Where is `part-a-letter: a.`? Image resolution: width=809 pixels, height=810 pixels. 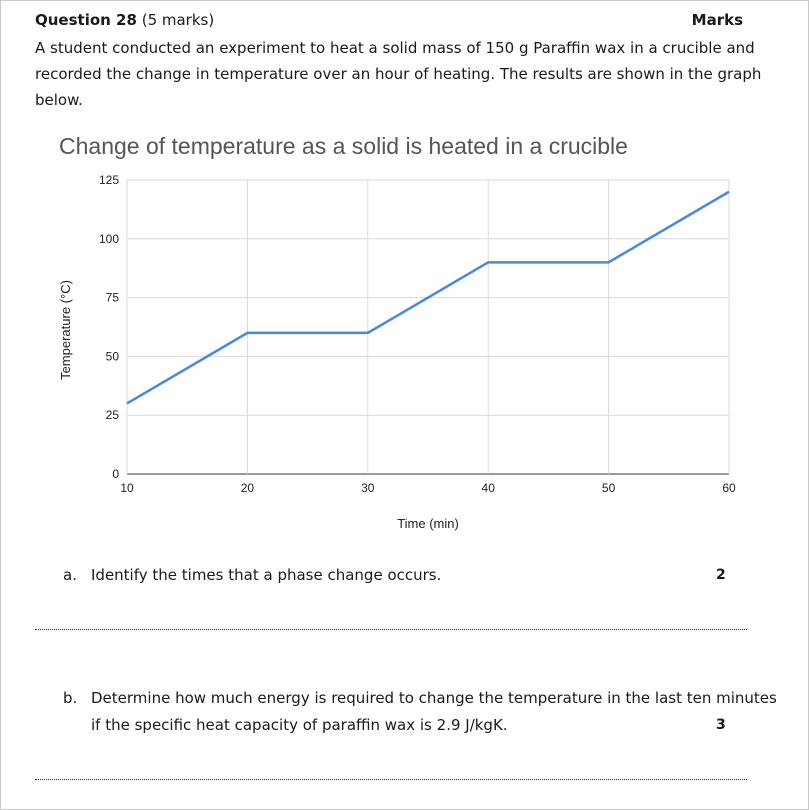
part-a-letter: a. is located at coordinates (70, 575).